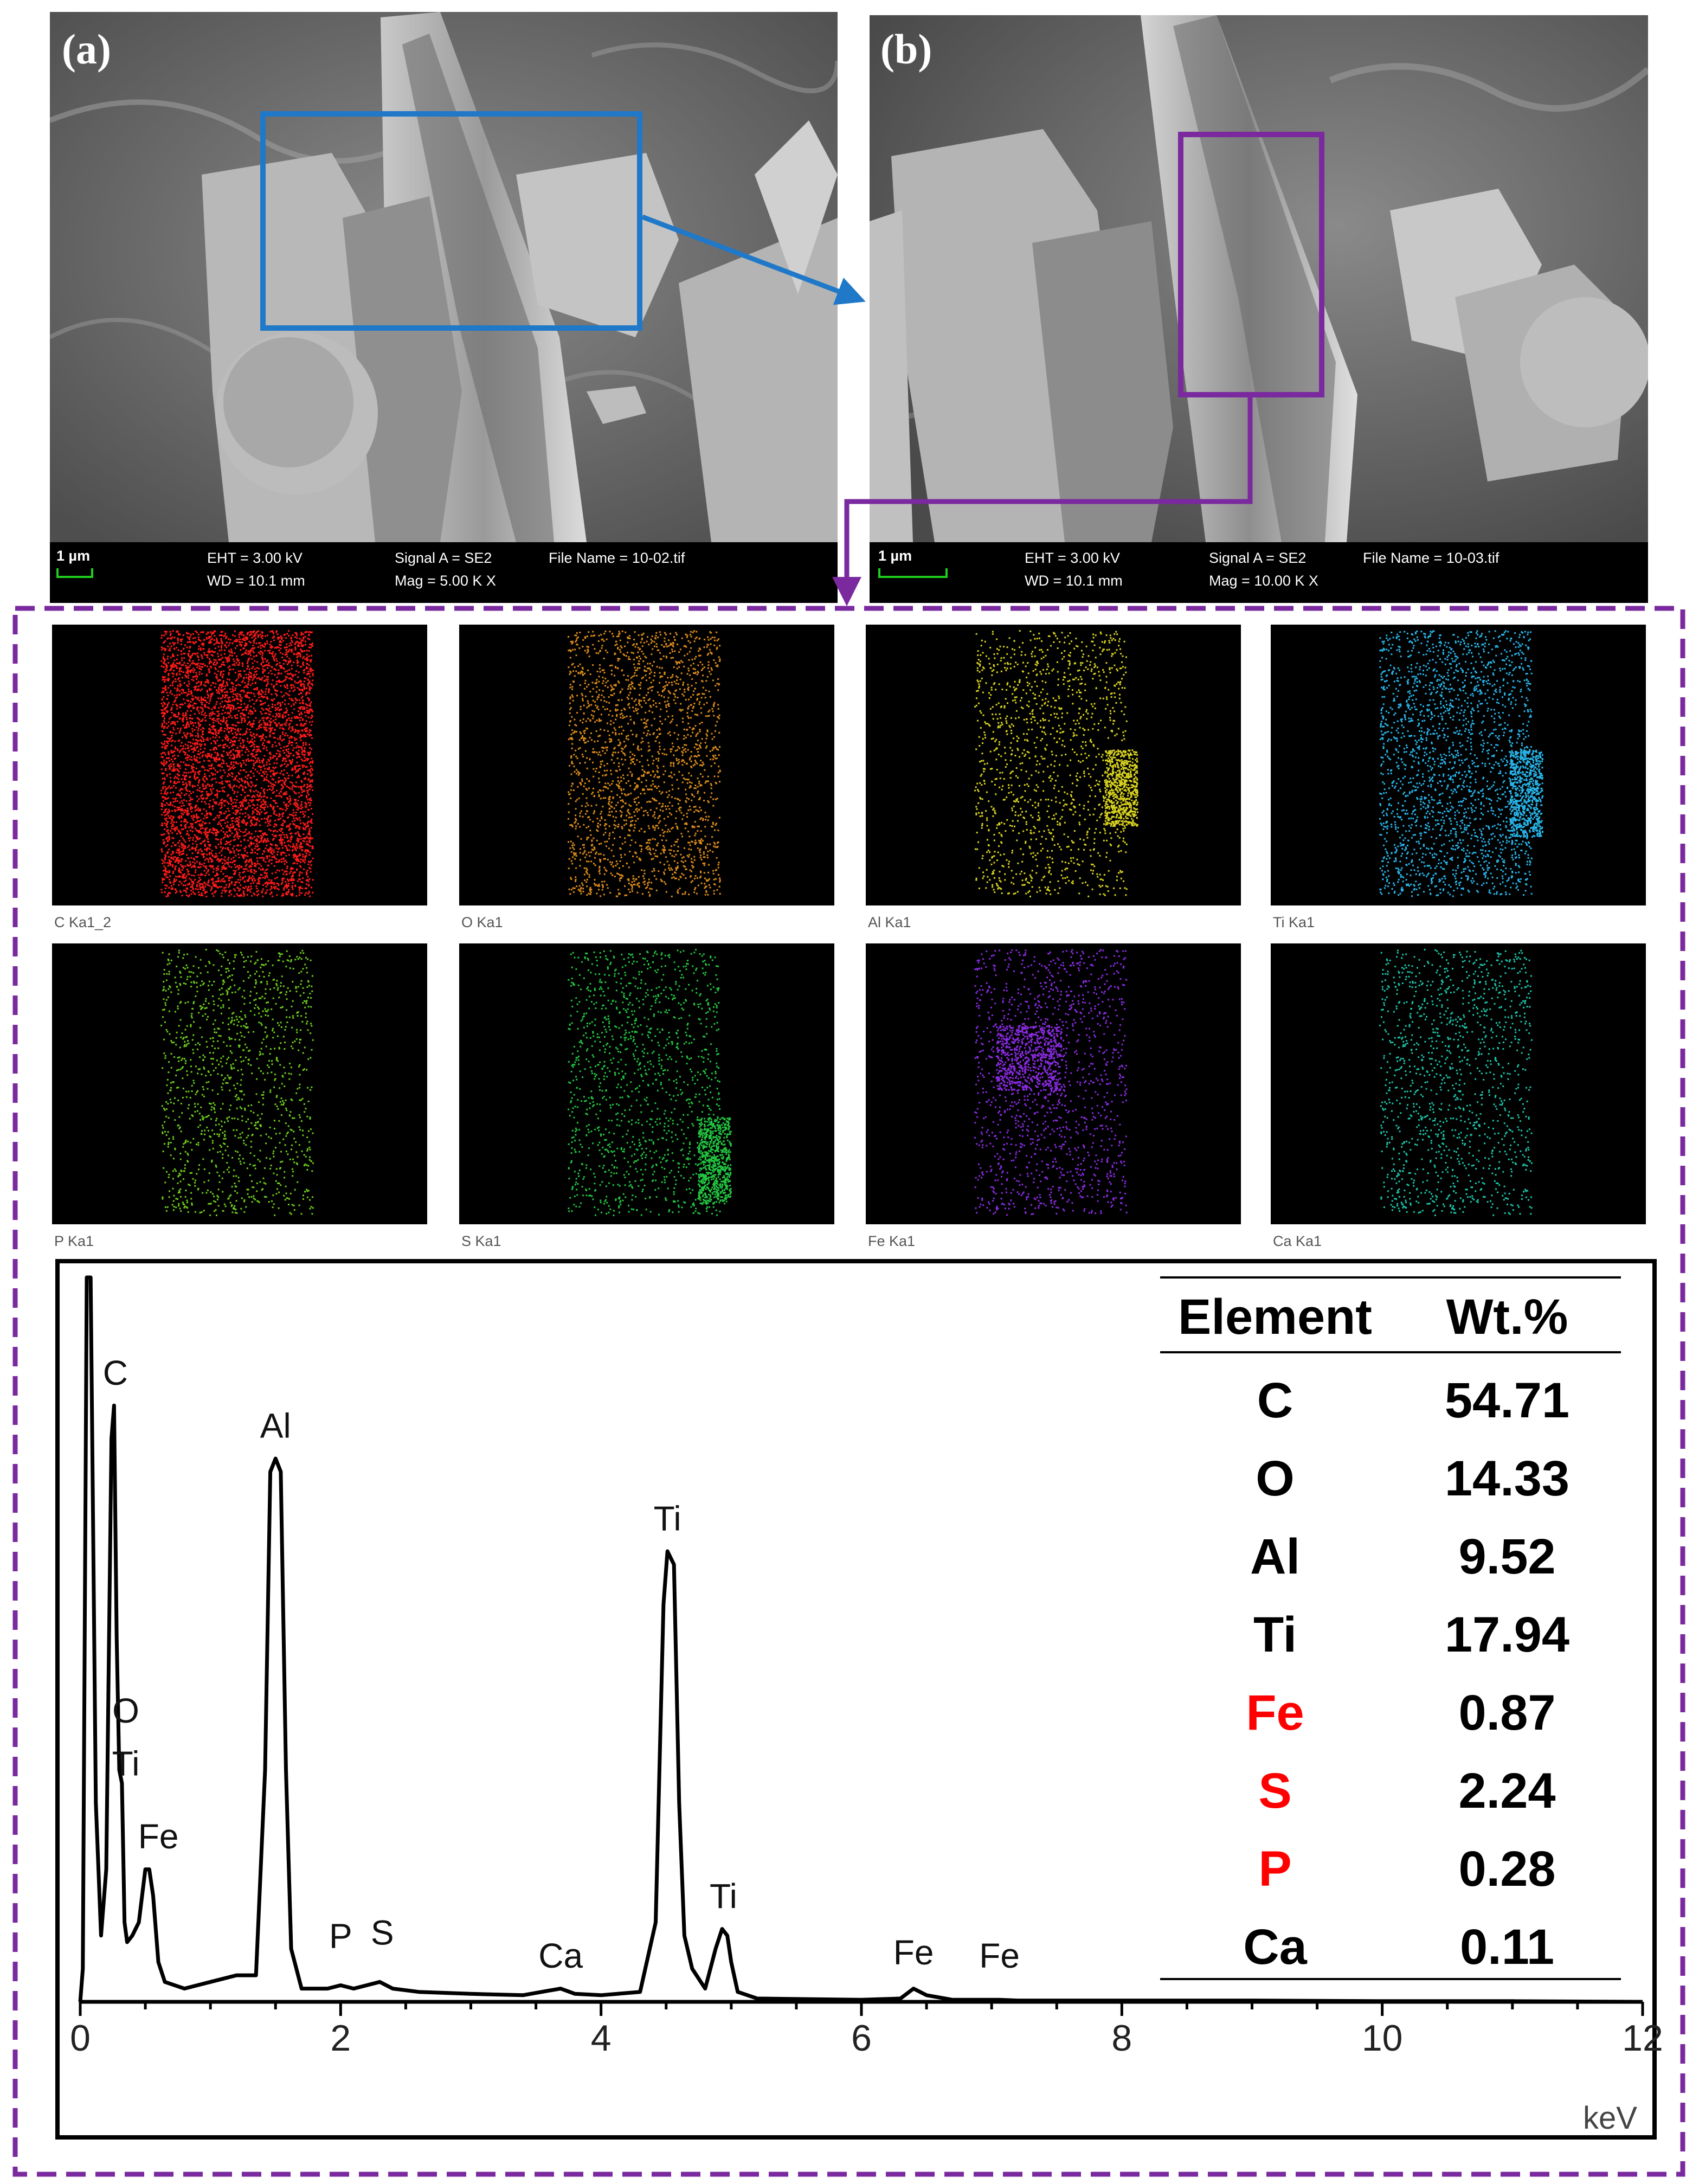  I want to click on element-map-c, so click(239, 765).